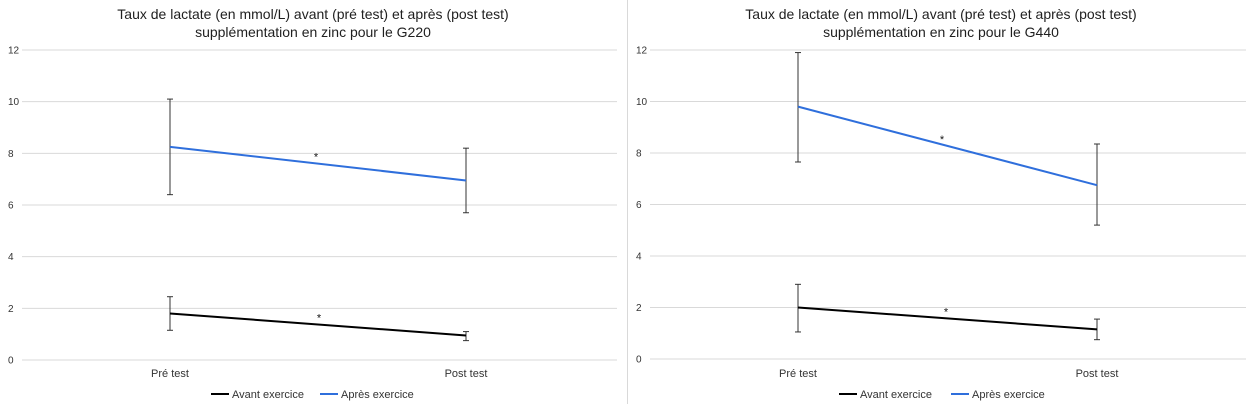  I want to click on chart-title-line2: supplémentation en zinc pour le G220, so click(313, 32).